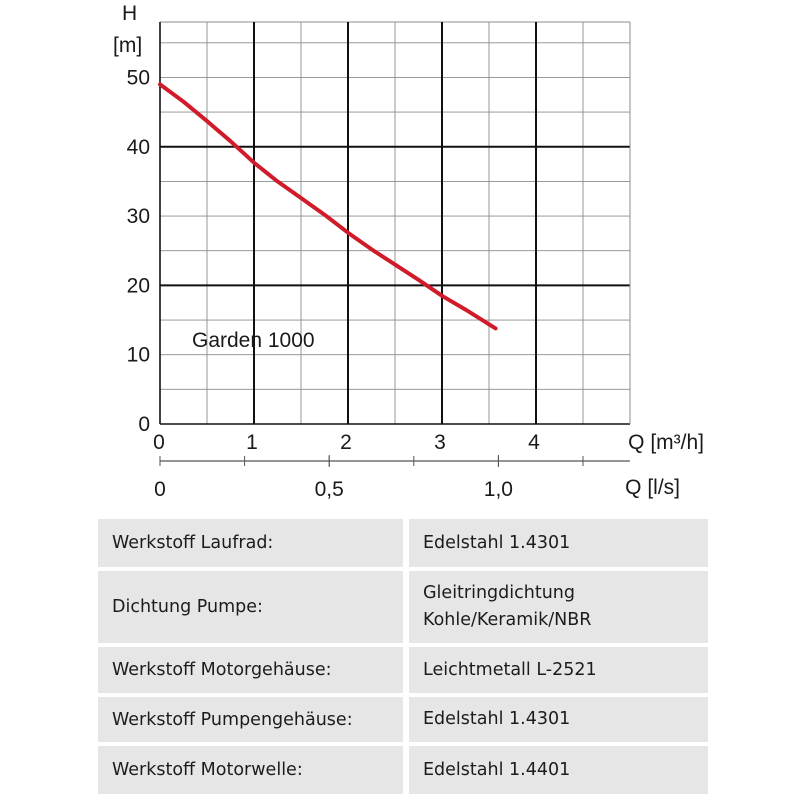 Image resolution: width=800 pixels, height=800 pixels. Describe the element at coordinates (329, 489) in the screenshot. I see `x2-tick-label: 0,5` at that location.